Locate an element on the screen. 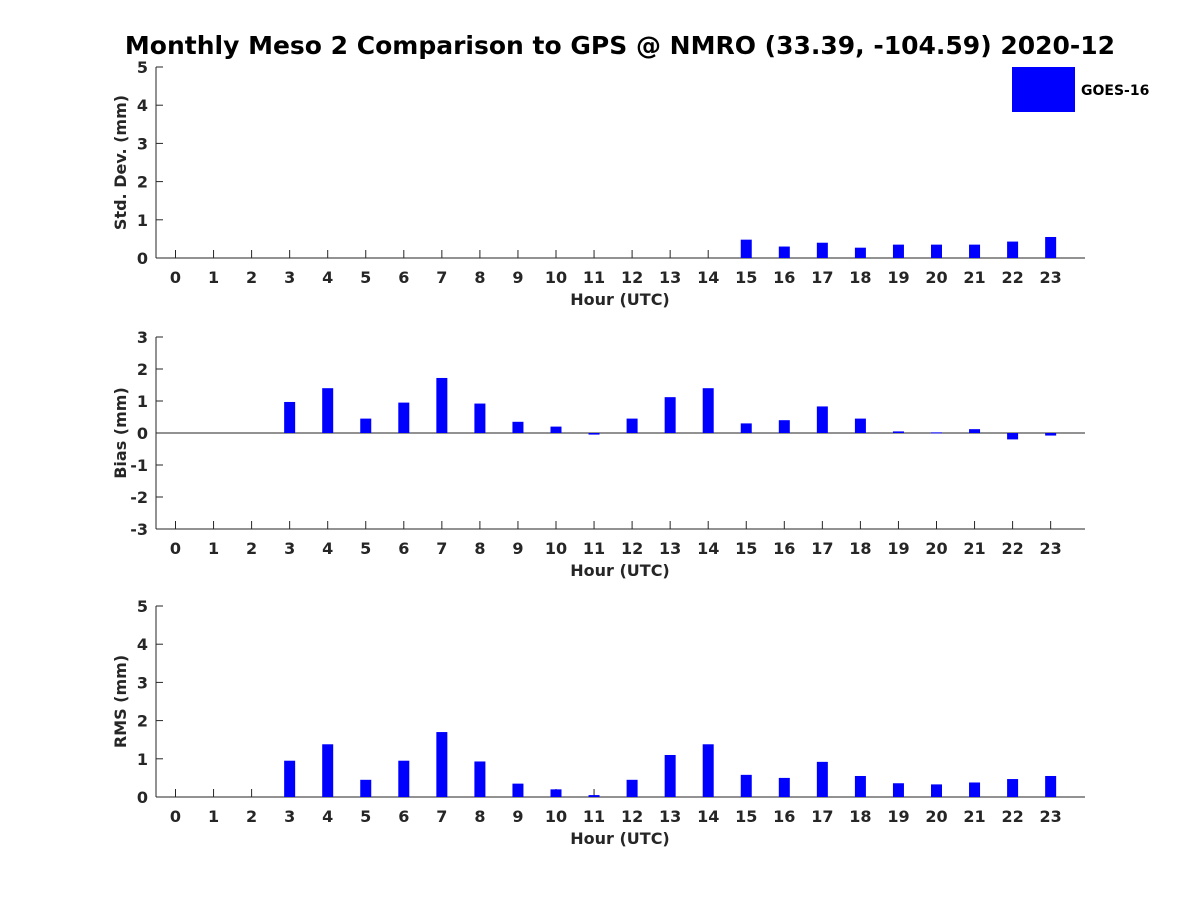  bias-y-axis-label: Bias (mm) is located at coordinates (120, 433).